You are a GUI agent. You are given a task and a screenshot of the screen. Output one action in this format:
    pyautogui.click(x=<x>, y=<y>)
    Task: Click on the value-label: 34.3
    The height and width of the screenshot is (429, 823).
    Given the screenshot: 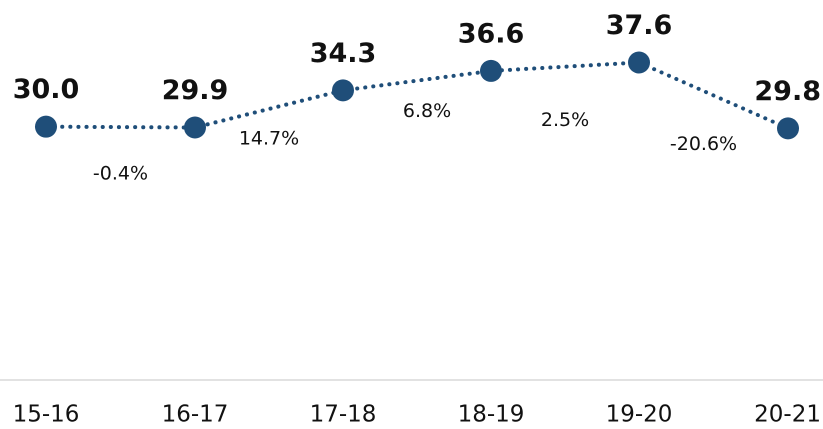 What is the action you would take?
    pyautogui.click(x=343, y=53)
    